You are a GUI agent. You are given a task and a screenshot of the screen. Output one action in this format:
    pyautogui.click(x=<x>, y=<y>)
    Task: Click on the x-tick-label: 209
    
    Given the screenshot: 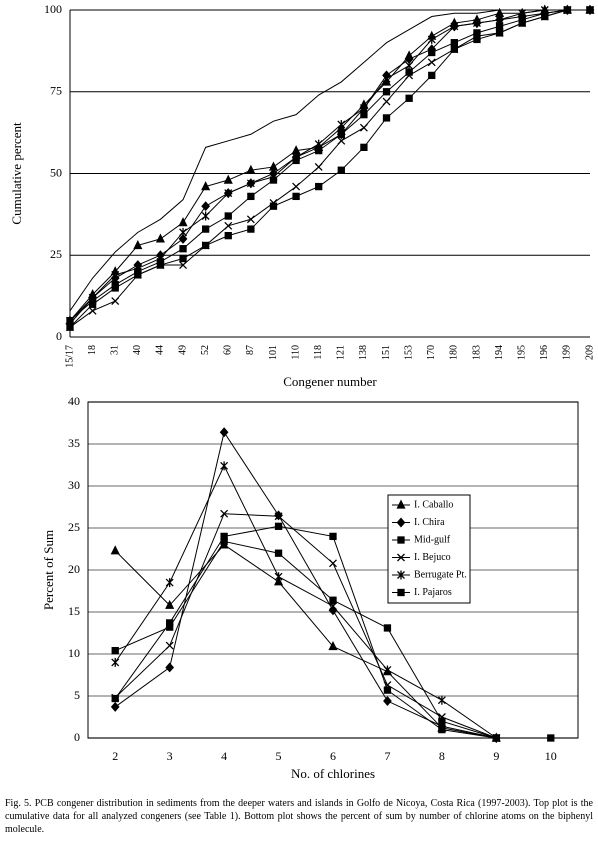 What is the action you would take?
    pyautogui.click(x=589, y=352)
    